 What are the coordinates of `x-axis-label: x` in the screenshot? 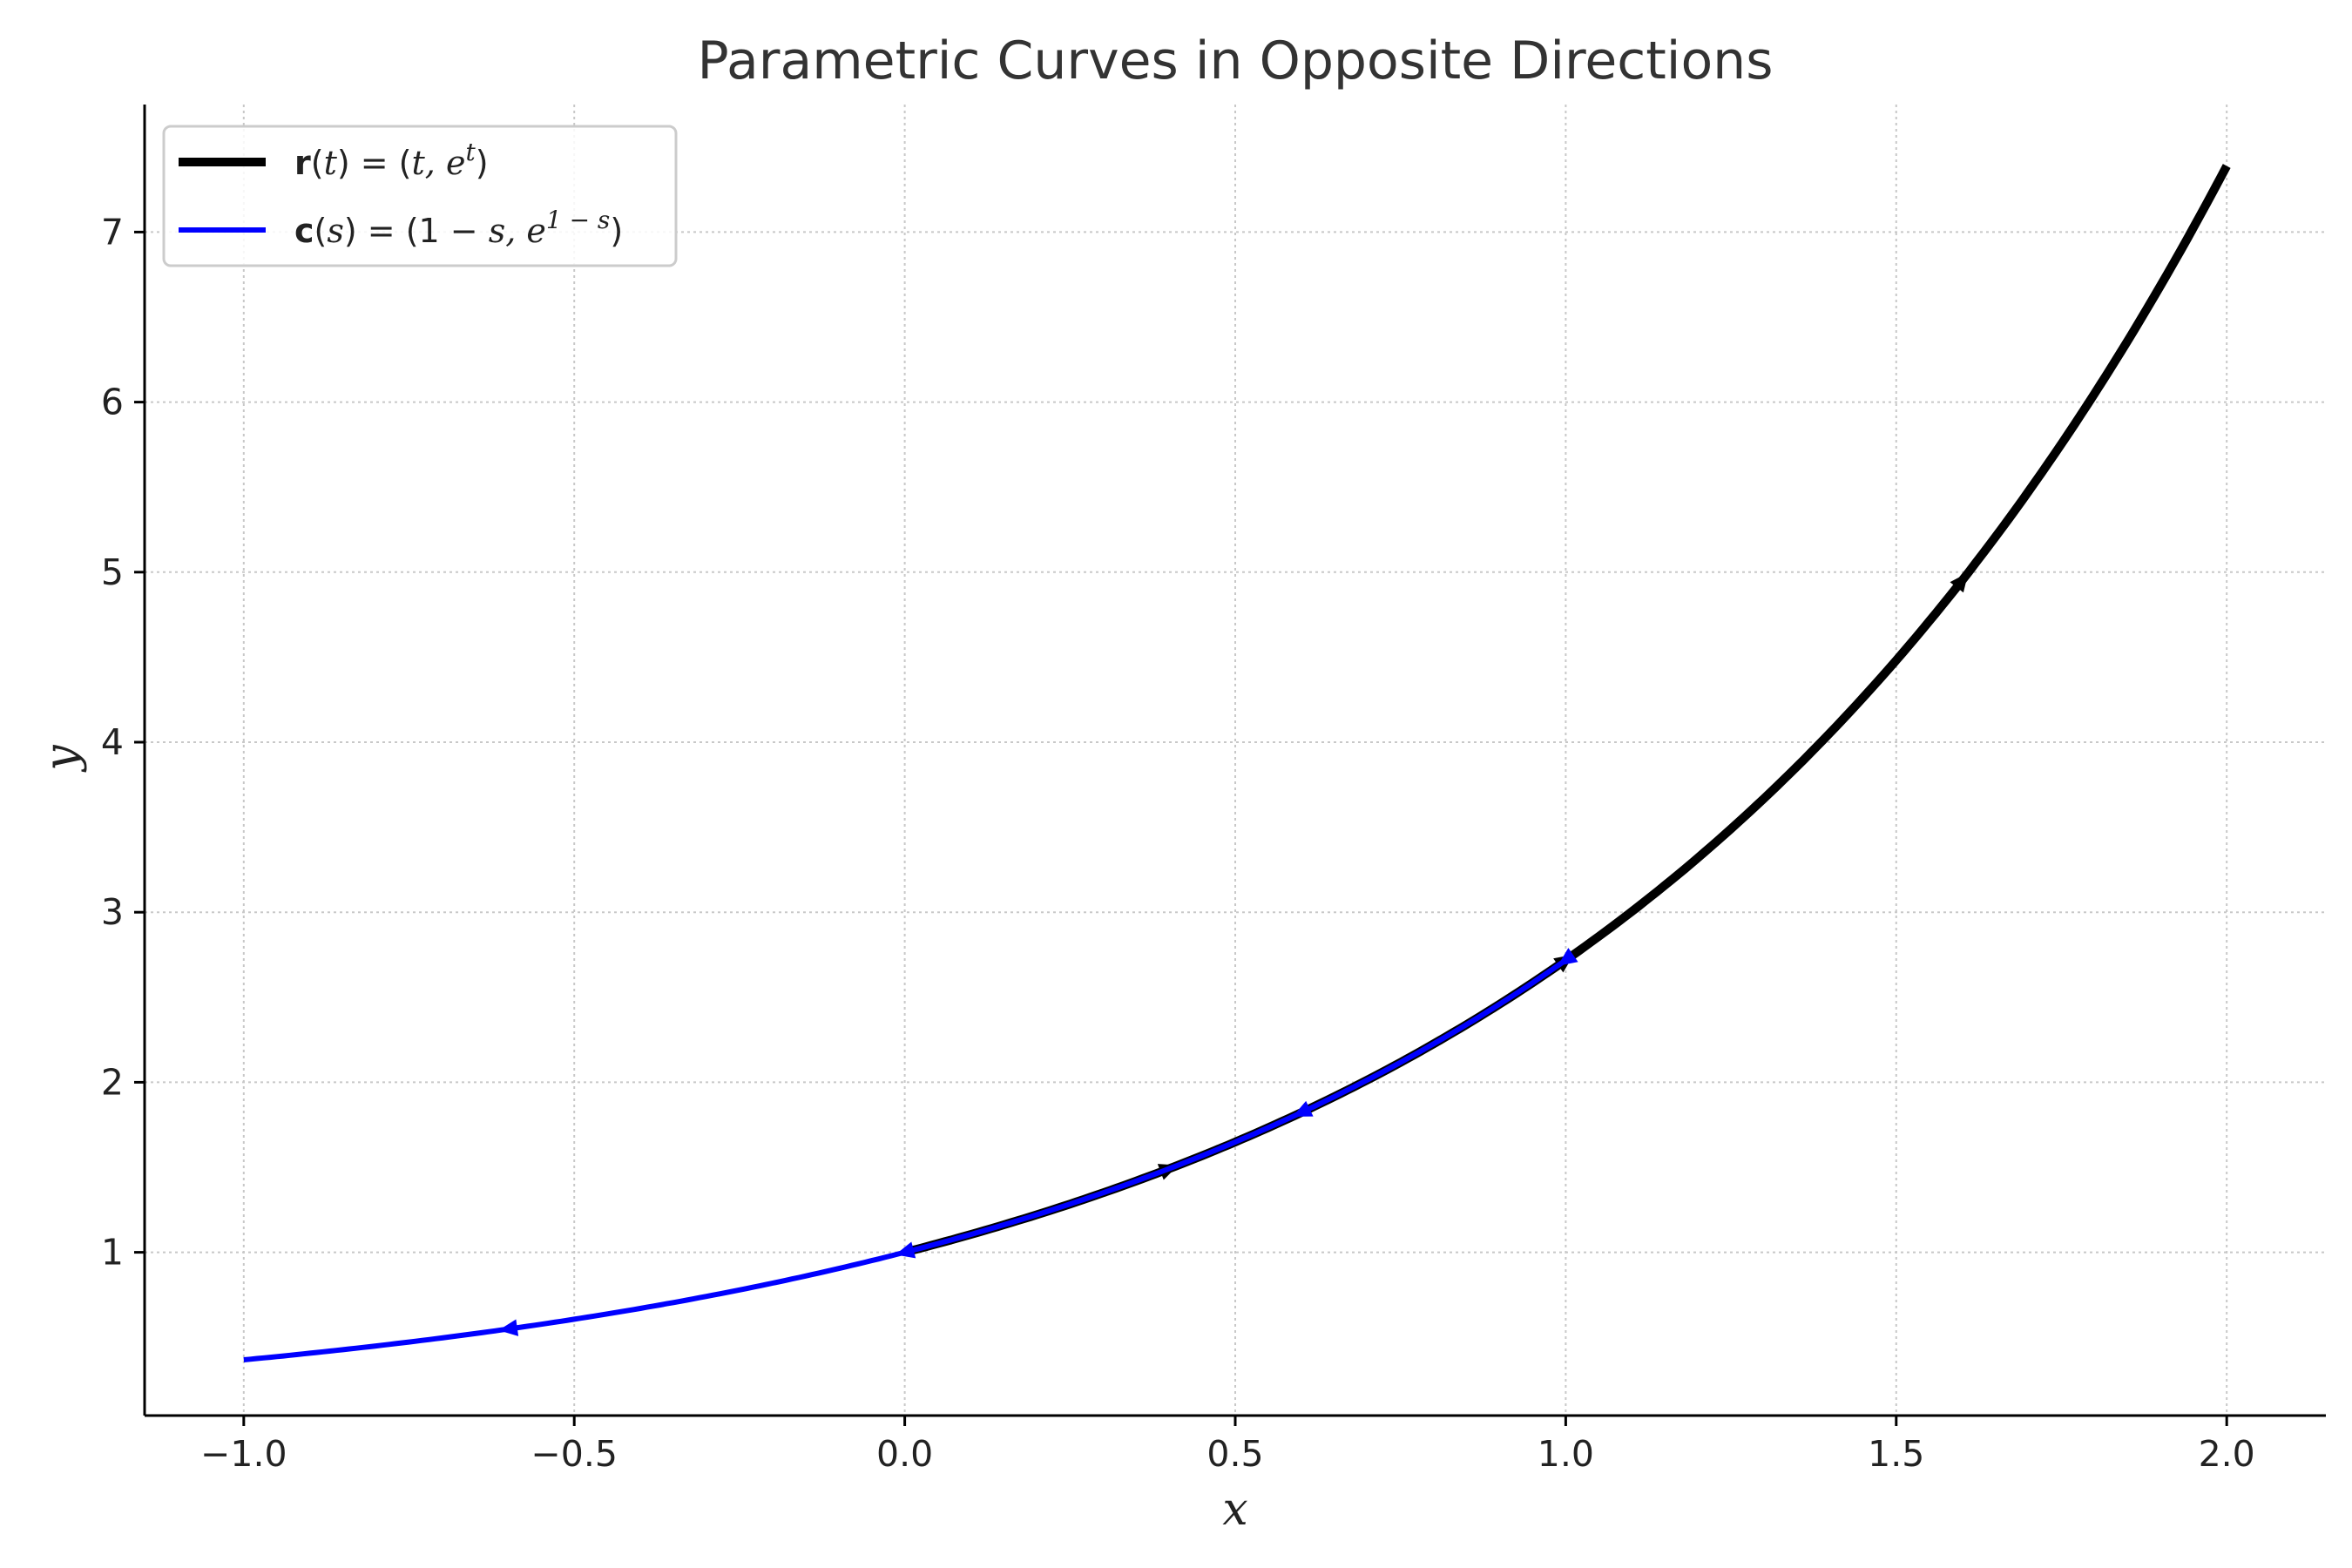 It's located at (1234, 1510).